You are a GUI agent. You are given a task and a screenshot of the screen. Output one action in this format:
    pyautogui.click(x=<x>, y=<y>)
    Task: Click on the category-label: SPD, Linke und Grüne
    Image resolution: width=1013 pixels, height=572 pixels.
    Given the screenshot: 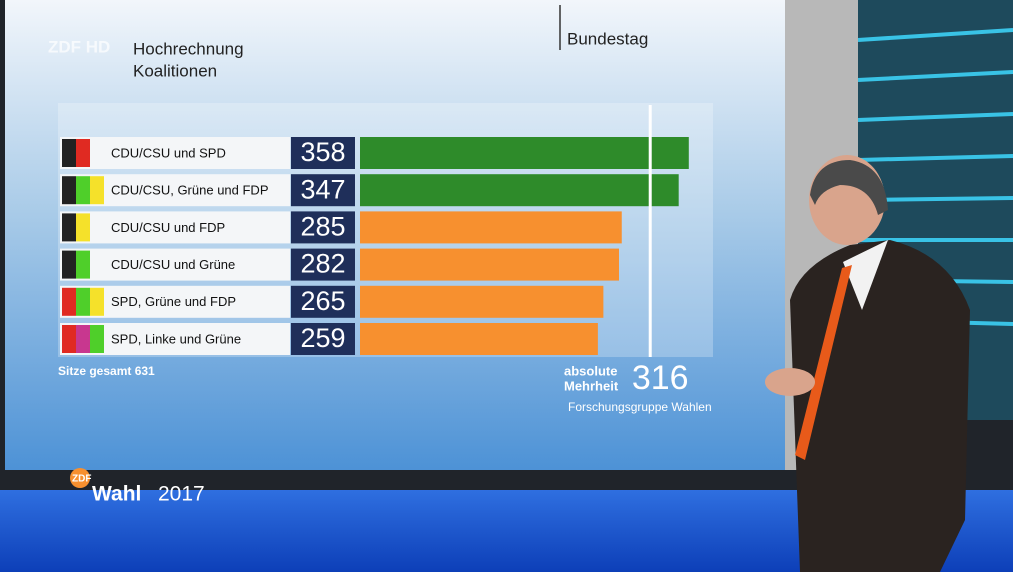 What is the action you would take?
    pyautogui.click(x=176, y=338)
    